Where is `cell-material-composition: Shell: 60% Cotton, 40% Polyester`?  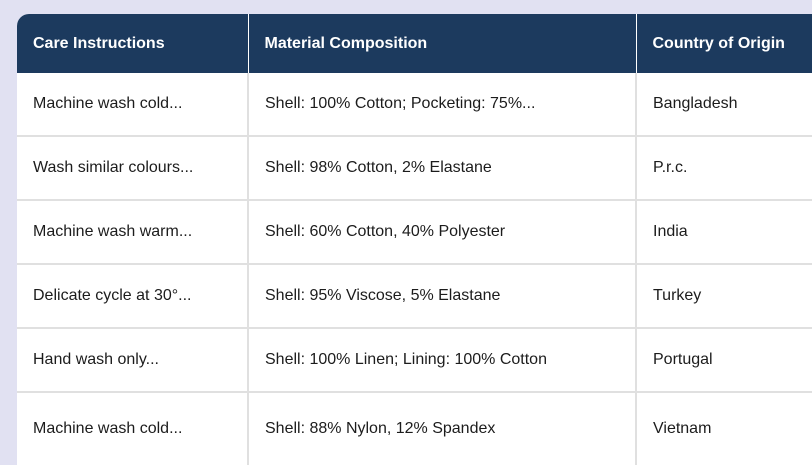 cell-material-composition: Shell: 60% Cotton, 40% Polyester is located at coordinates (441, 231).